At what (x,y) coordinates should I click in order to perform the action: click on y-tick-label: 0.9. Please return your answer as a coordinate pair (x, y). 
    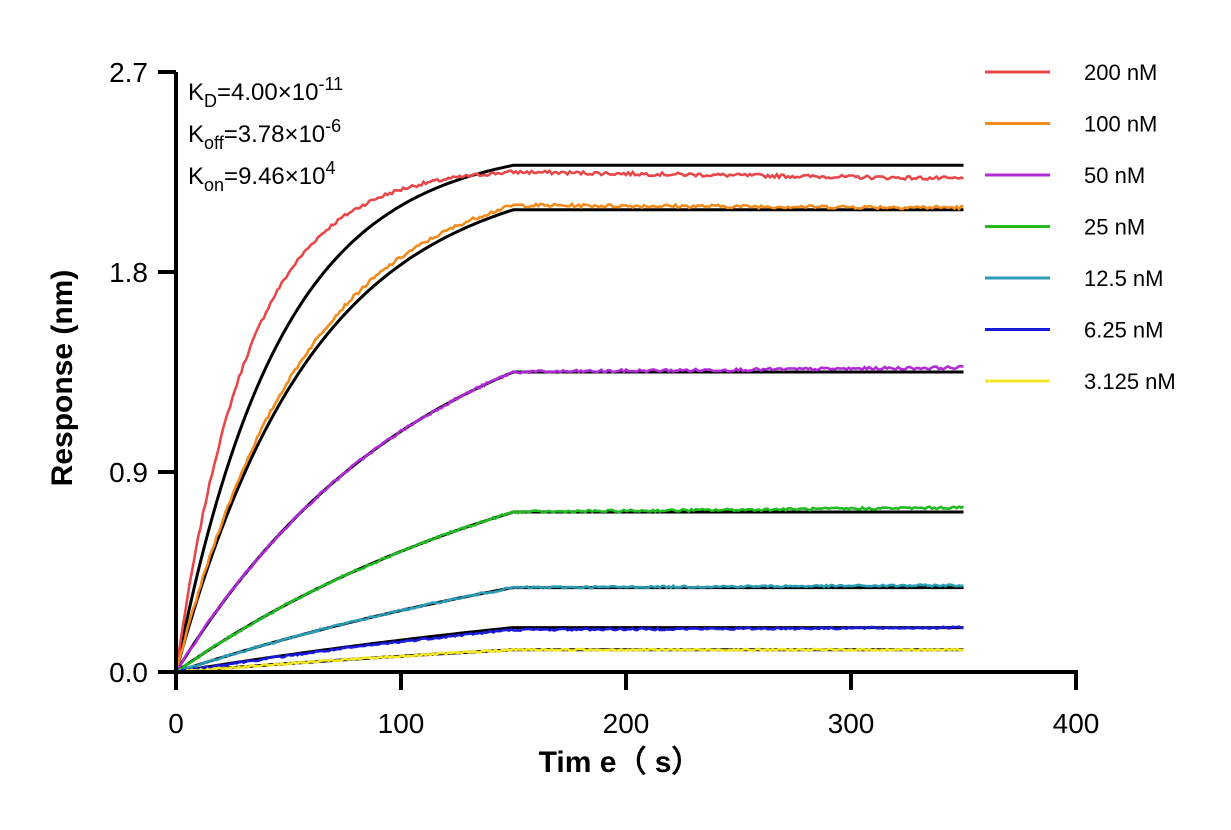
    Looking at the image, I should click on (128, 472).